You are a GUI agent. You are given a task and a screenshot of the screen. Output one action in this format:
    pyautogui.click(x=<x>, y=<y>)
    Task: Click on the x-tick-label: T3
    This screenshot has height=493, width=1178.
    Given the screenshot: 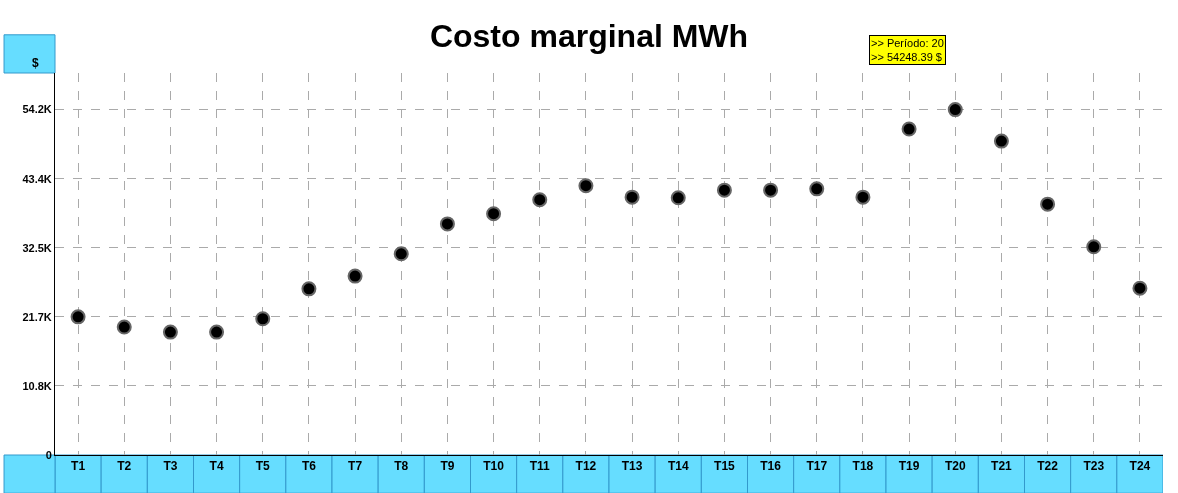 What is the action you would take?
    pyautogui.click(x=170, y=466)
    